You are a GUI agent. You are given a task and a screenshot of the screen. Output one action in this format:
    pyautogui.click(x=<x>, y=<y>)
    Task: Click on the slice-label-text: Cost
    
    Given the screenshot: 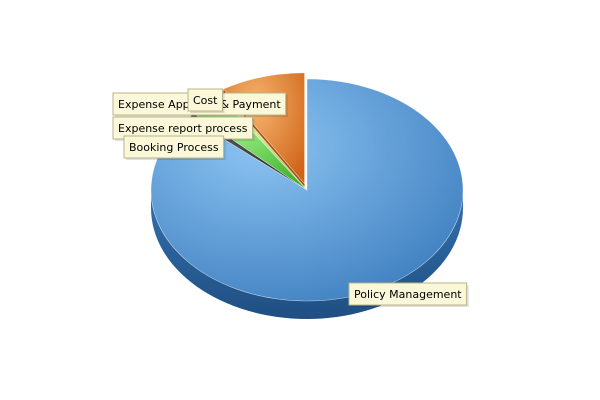 What is the action you would take?
    pyautogui.click(x=205, y=100)
    